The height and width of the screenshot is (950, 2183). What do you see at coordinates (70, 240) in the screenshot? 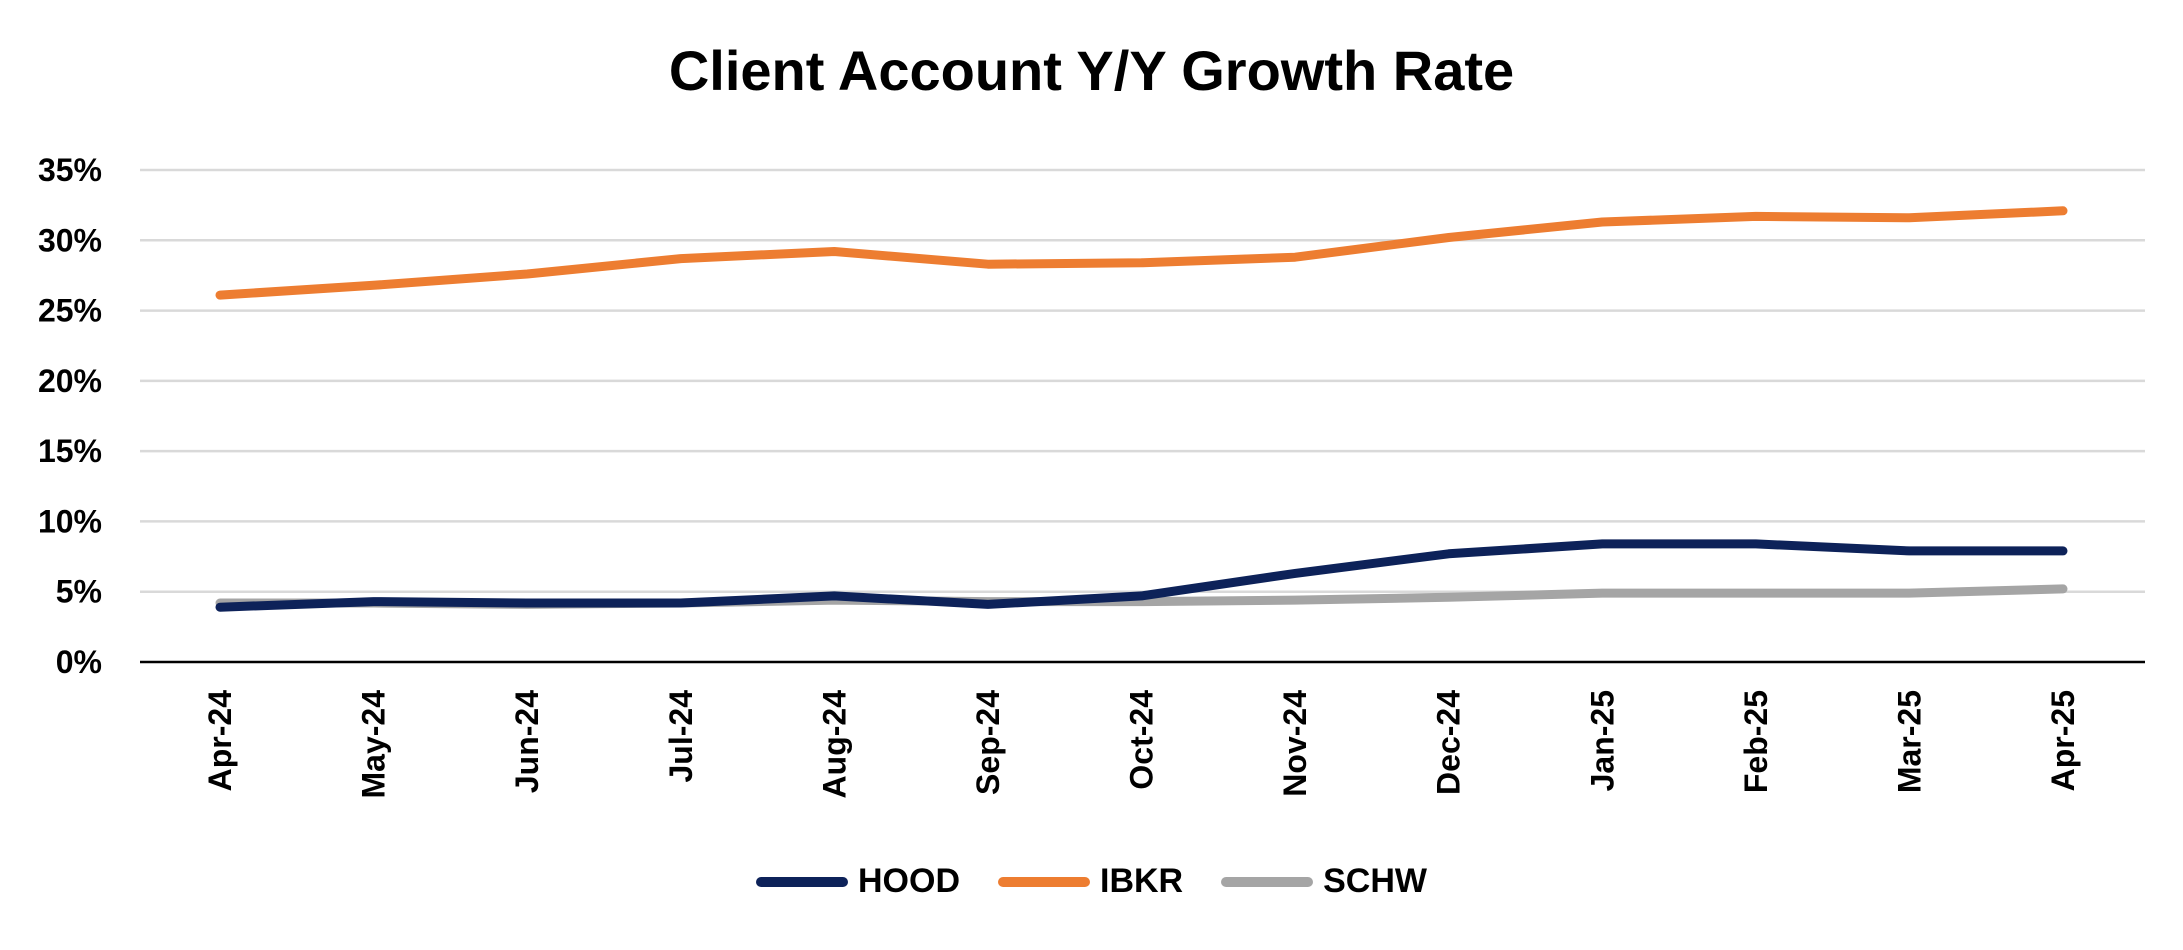
I see `y-tick-label: 30%` at bounding box center [70, 240].